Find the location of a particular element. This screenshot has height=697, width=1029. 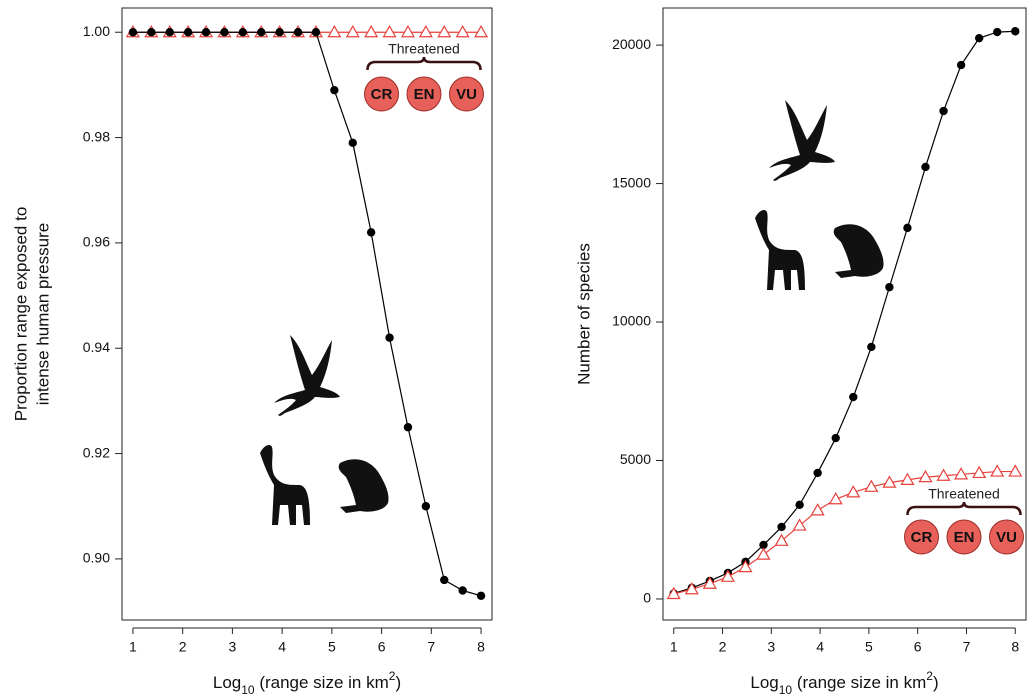

threat-circle-label: CR is located at coordinates (922, 537).